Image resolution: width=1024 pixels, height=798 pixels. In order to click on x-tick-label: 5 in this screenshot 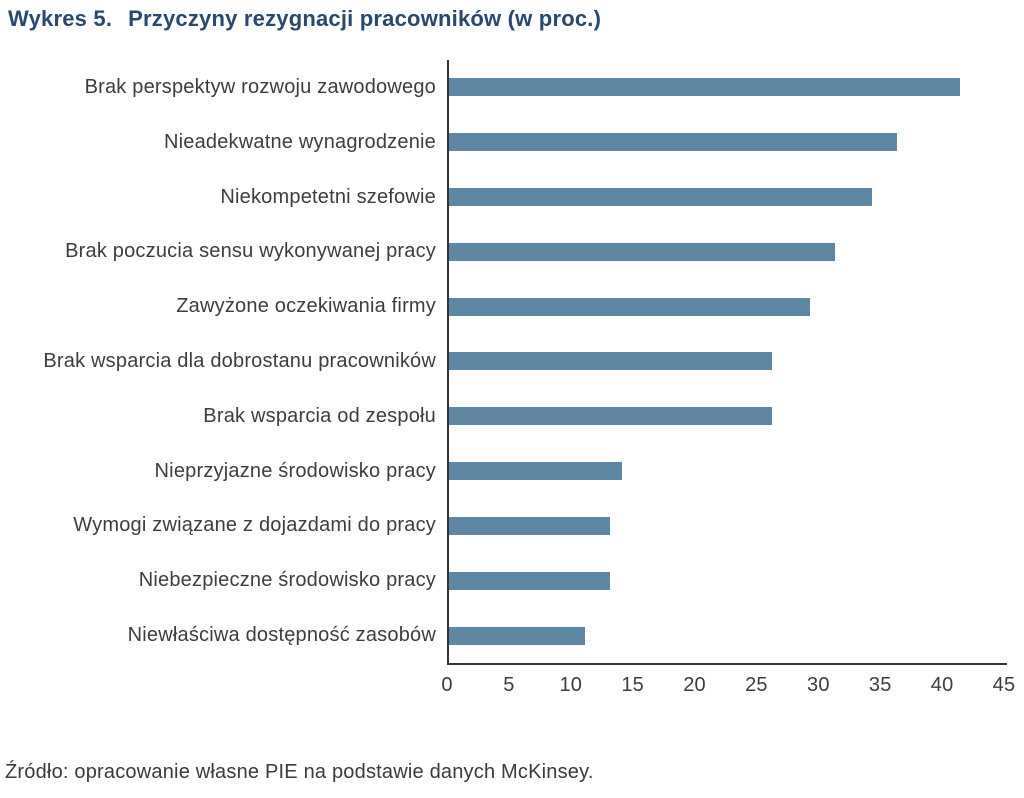, I will do `click(509, 685)`.